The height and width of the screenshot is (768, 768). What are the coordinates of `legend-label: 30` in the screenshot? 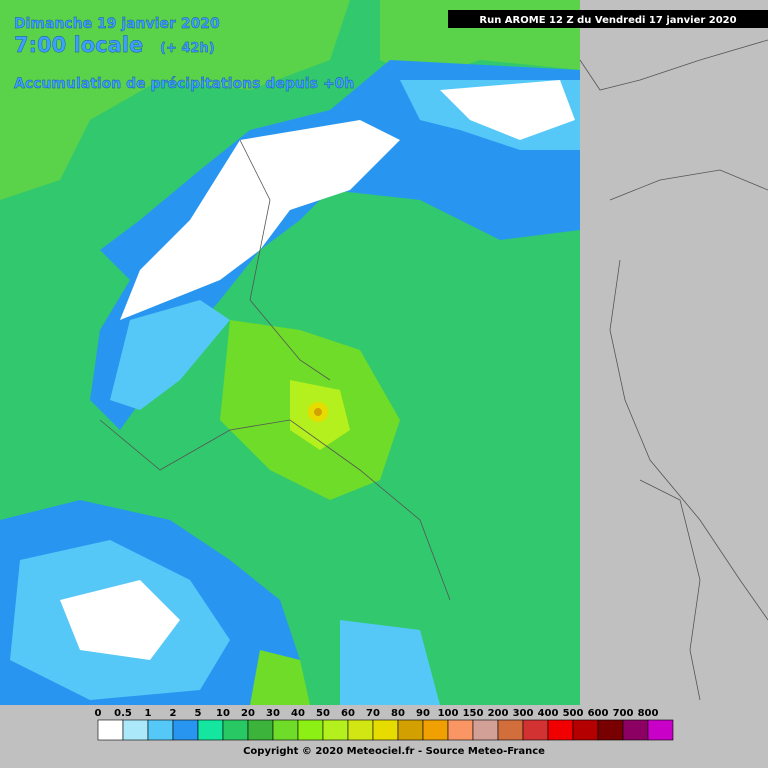 It's located at (273, 713).